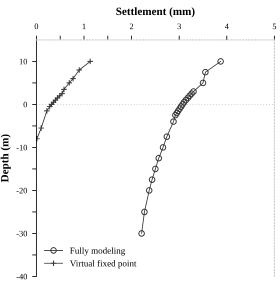 The image size is (280, 285). I want to click on x-tick-label: 2, so click(132, 27).